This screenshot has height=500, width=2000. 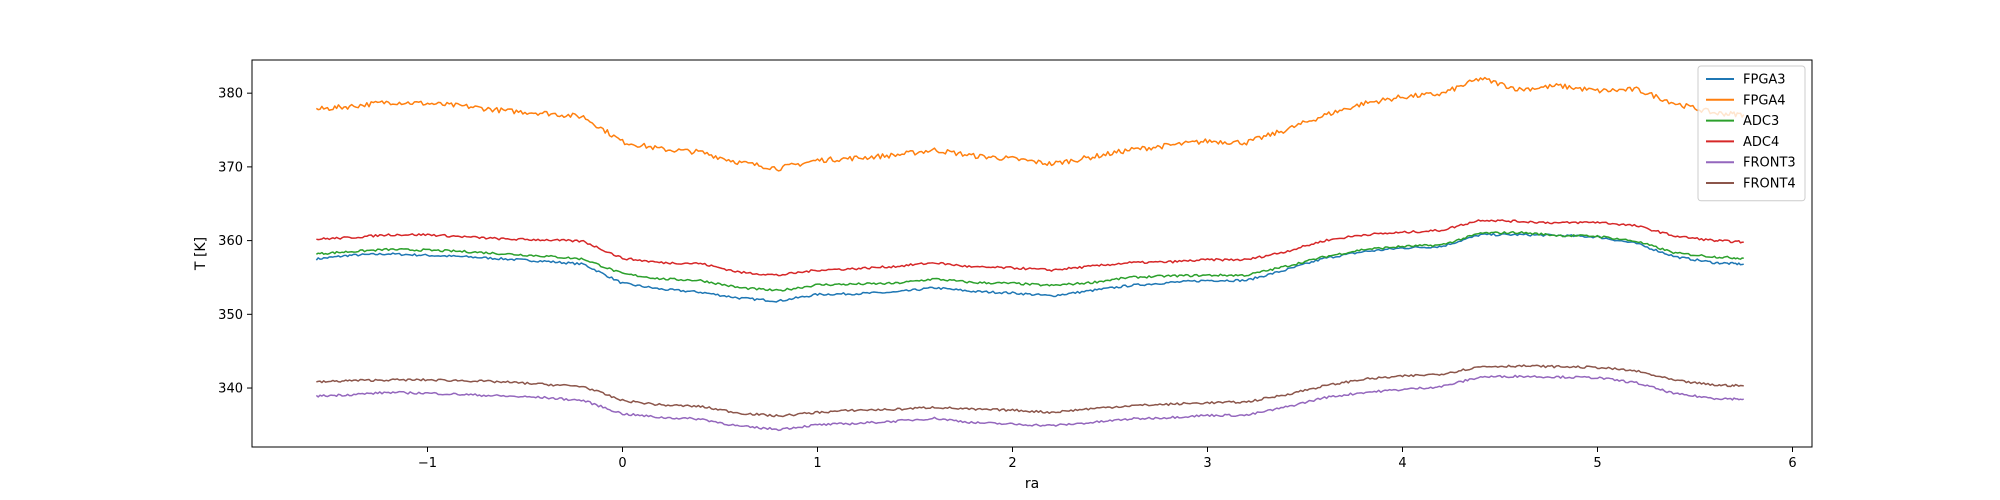 What do you see at coordinates (230, 315) in the screenshot?
I see `y-tick-label: 350` at bounding box center [230, 315].